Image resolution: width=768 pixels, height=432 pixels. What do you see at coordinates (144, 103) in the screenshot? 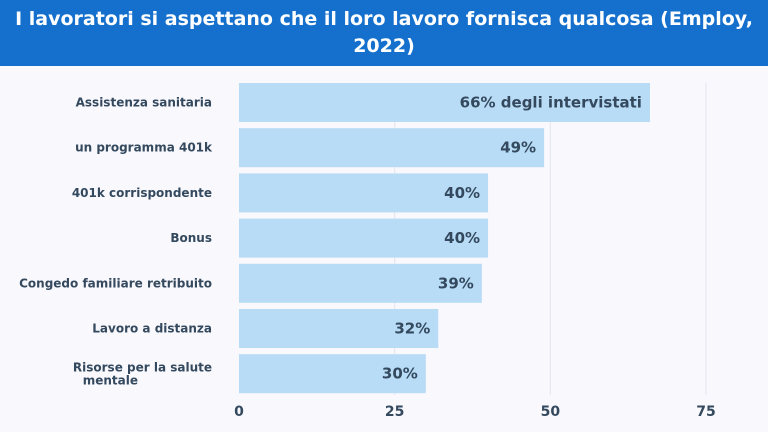
I see `category-label: Assistenza sanitaria` at bounding box center [144, 103].